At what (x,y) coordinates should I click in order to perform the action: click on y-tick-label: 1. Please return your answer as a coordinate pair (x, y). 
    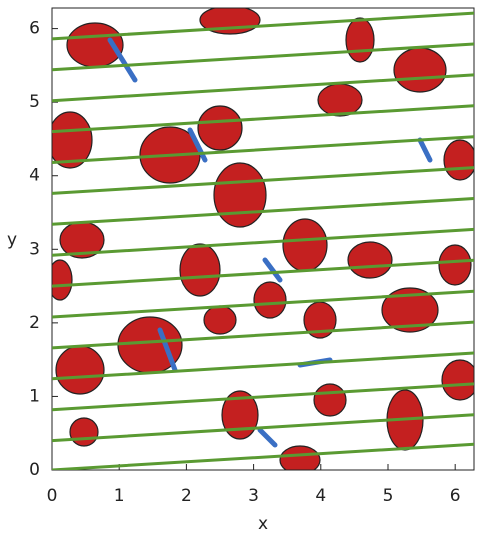
    Looking at the image, I should click on (34, 396).